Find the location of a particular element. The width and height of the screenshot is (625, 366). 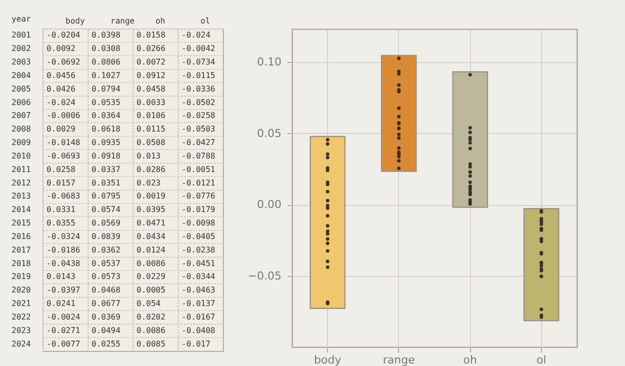

y-tick-label: 2004 is located at coordinates (21, 75).